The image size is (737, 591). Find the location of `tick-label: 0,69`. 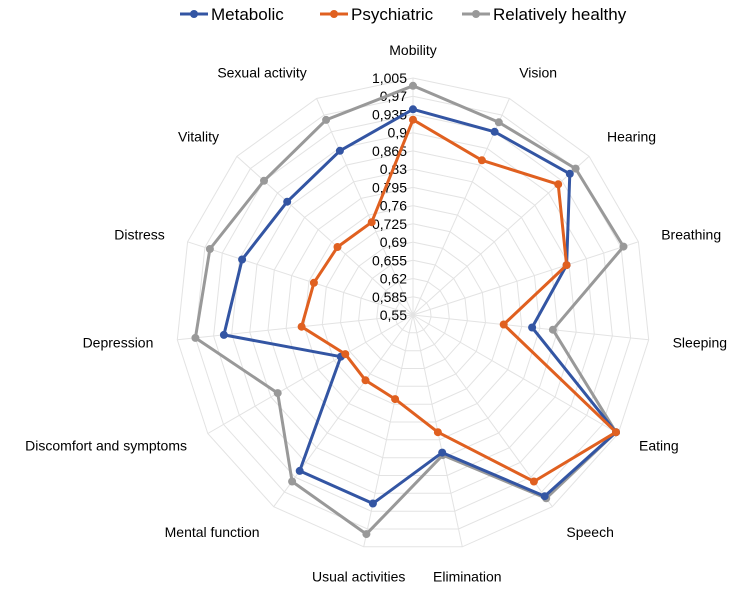

tick-label: 0,69 is located at coordinates (393, 242).